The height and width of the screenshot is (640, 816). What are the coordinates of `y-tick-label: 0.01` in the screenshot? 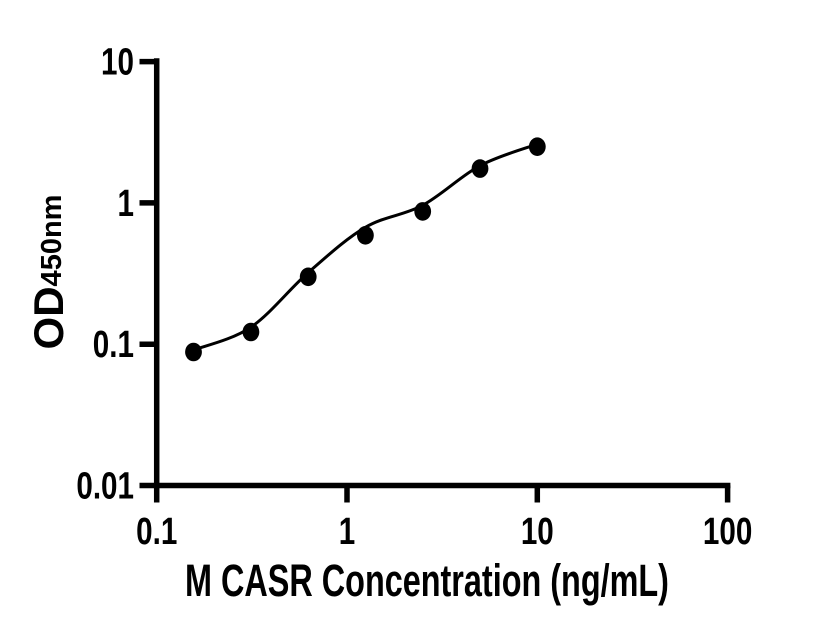 It's located at (105, 486).